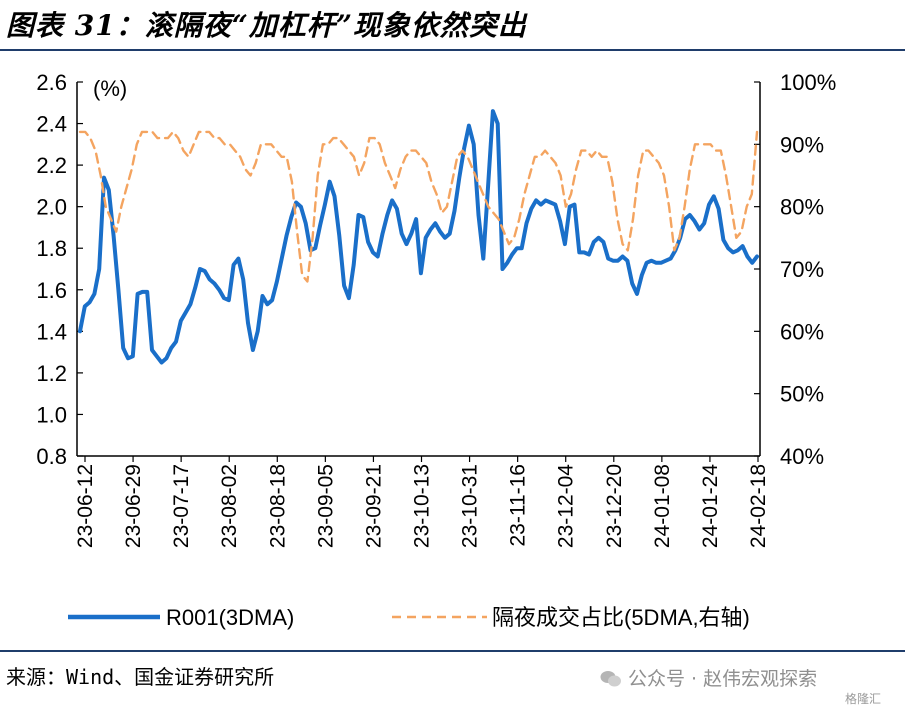 Image resolution: width=905 pixels, height=715 pixels. Describe the element at coordinates (452, 651) in the screenshot. I see `footer-rule` at that location.